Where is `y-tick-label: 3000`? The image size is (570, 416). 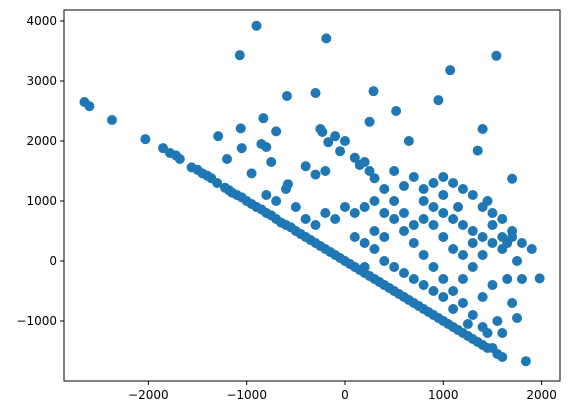
y-tick-label: 3000 is located at coordinates (41, 81).